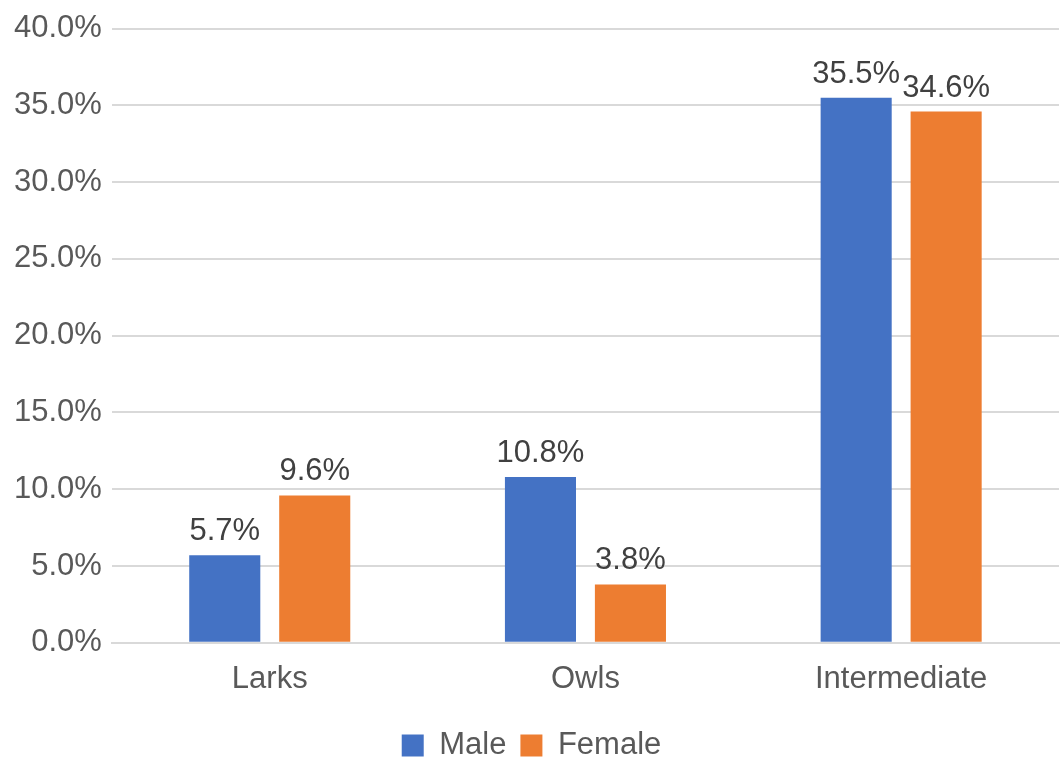  I want to click on x-tick-label: Larks, so click(269, 677).